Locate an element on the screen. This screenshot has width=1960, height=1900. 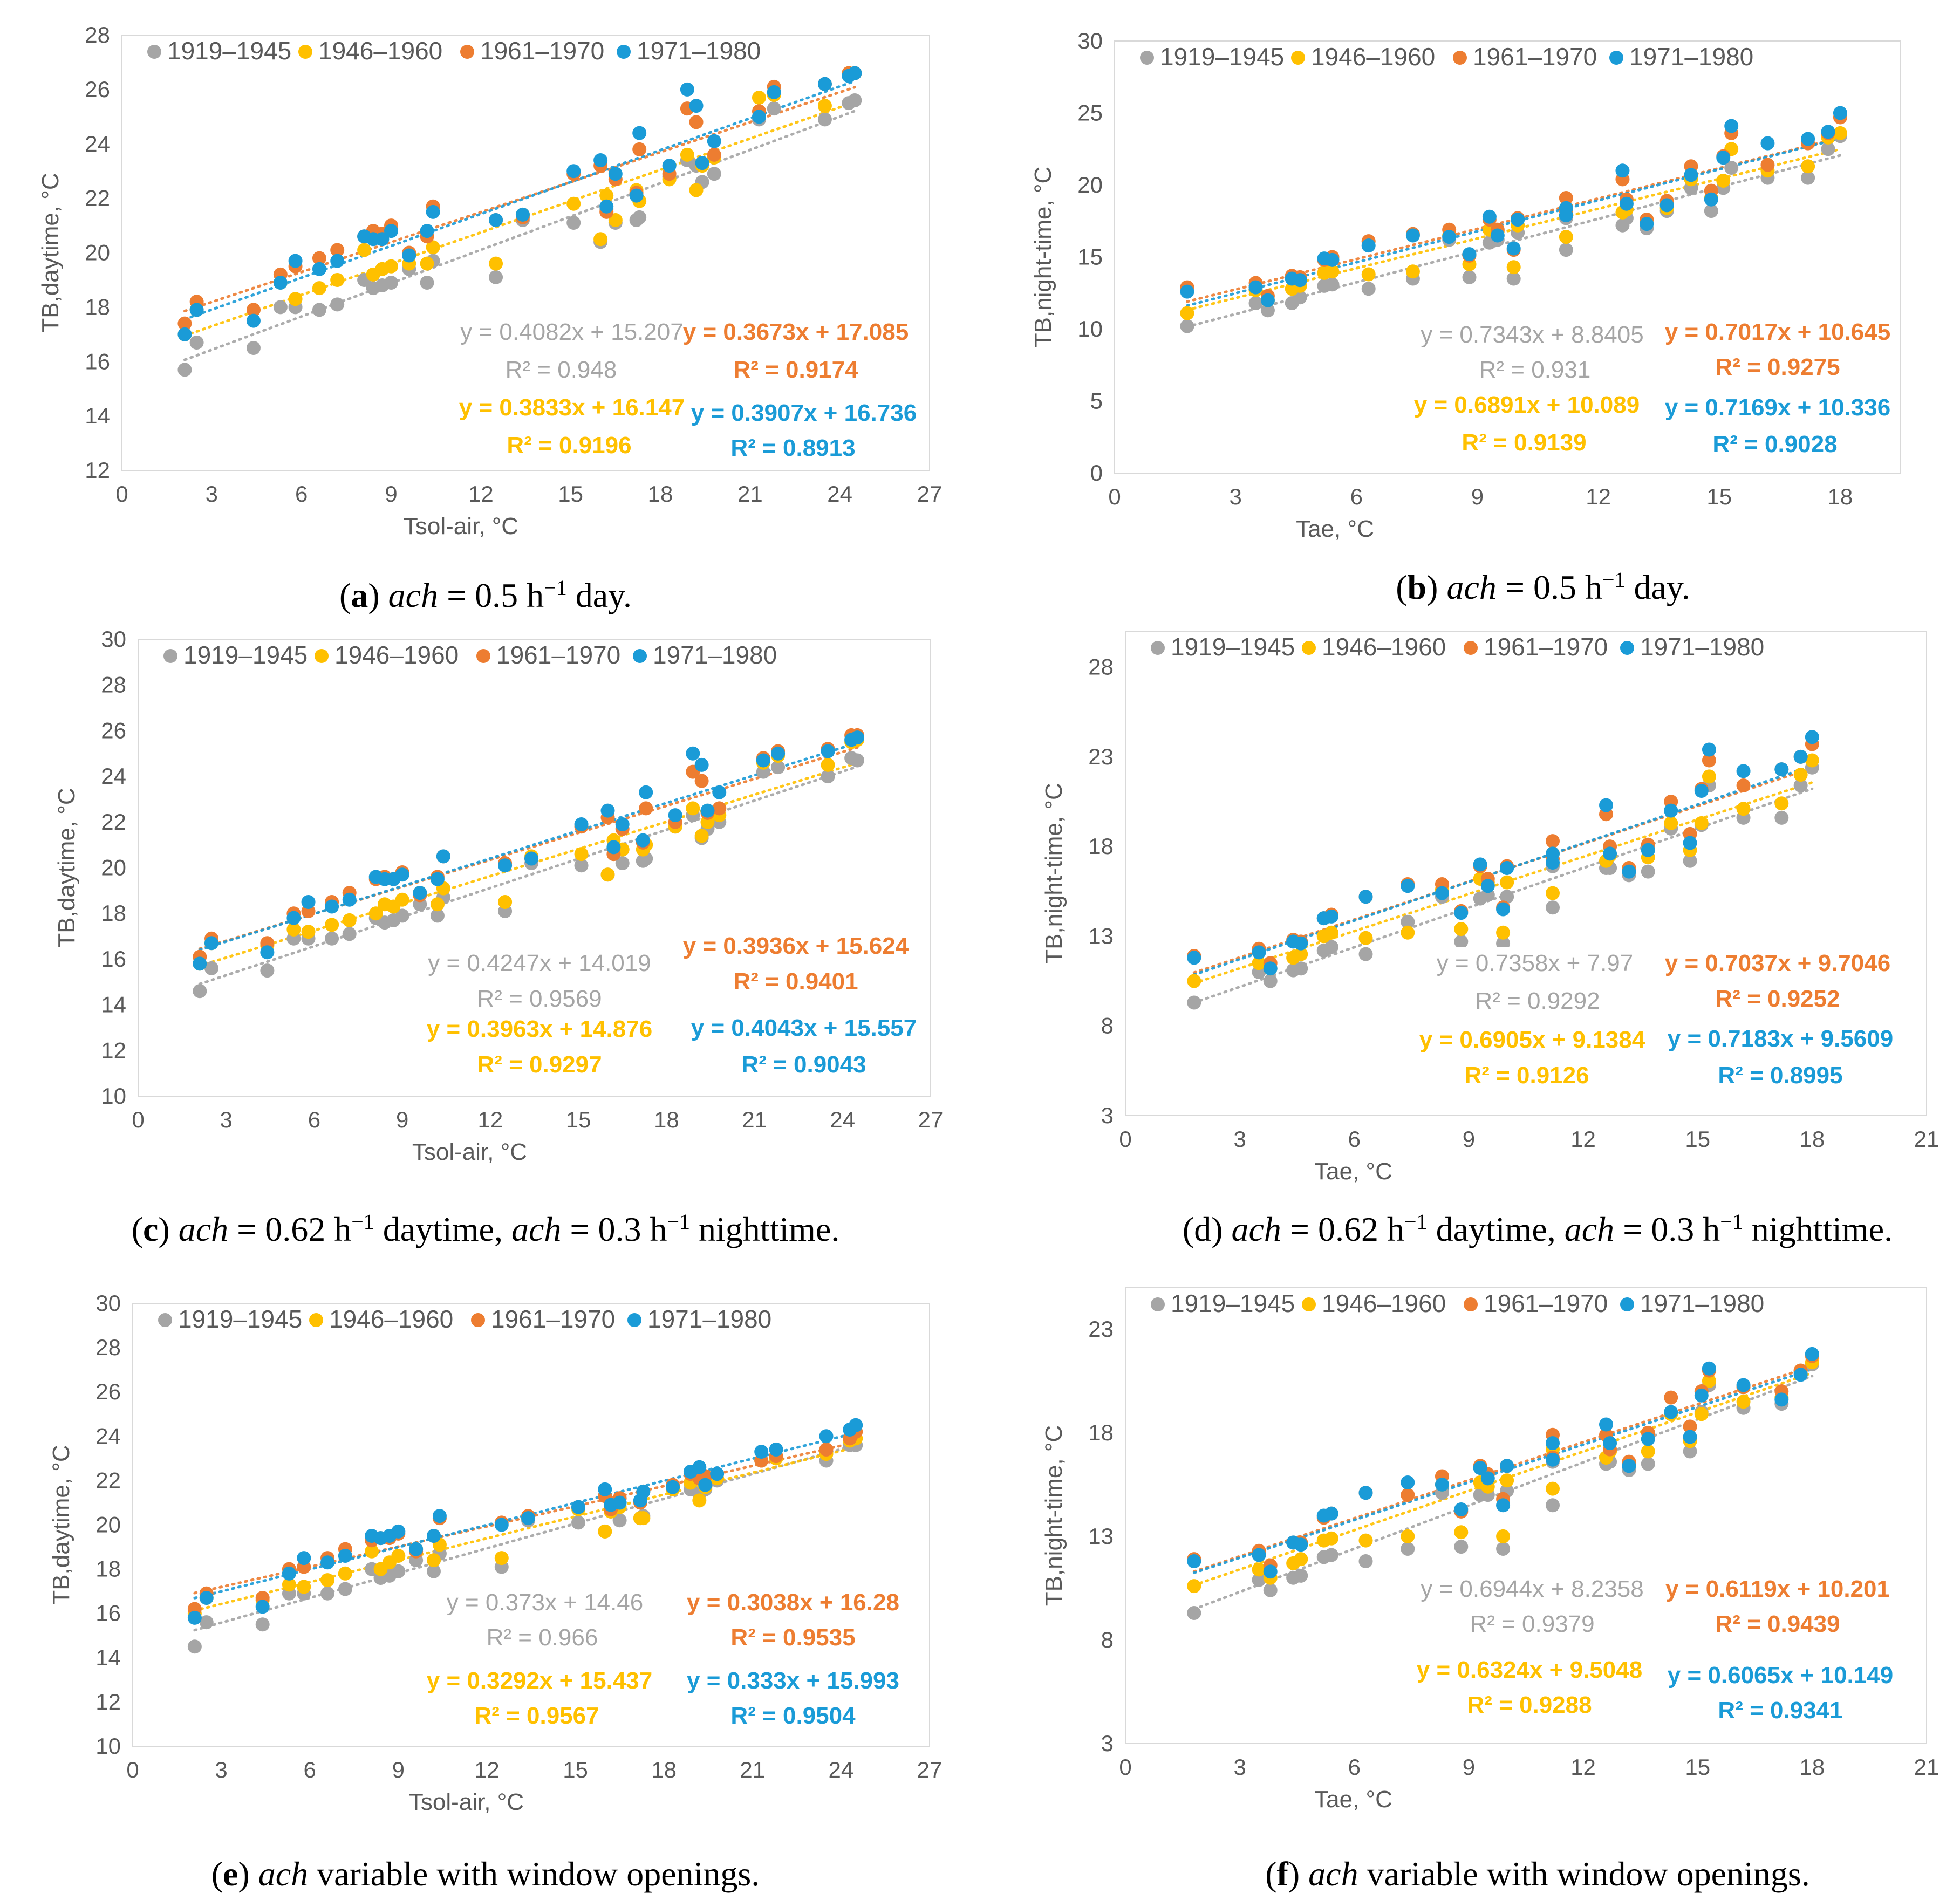
y-tick-label: 13 is located at coordinates (1101, 1536).